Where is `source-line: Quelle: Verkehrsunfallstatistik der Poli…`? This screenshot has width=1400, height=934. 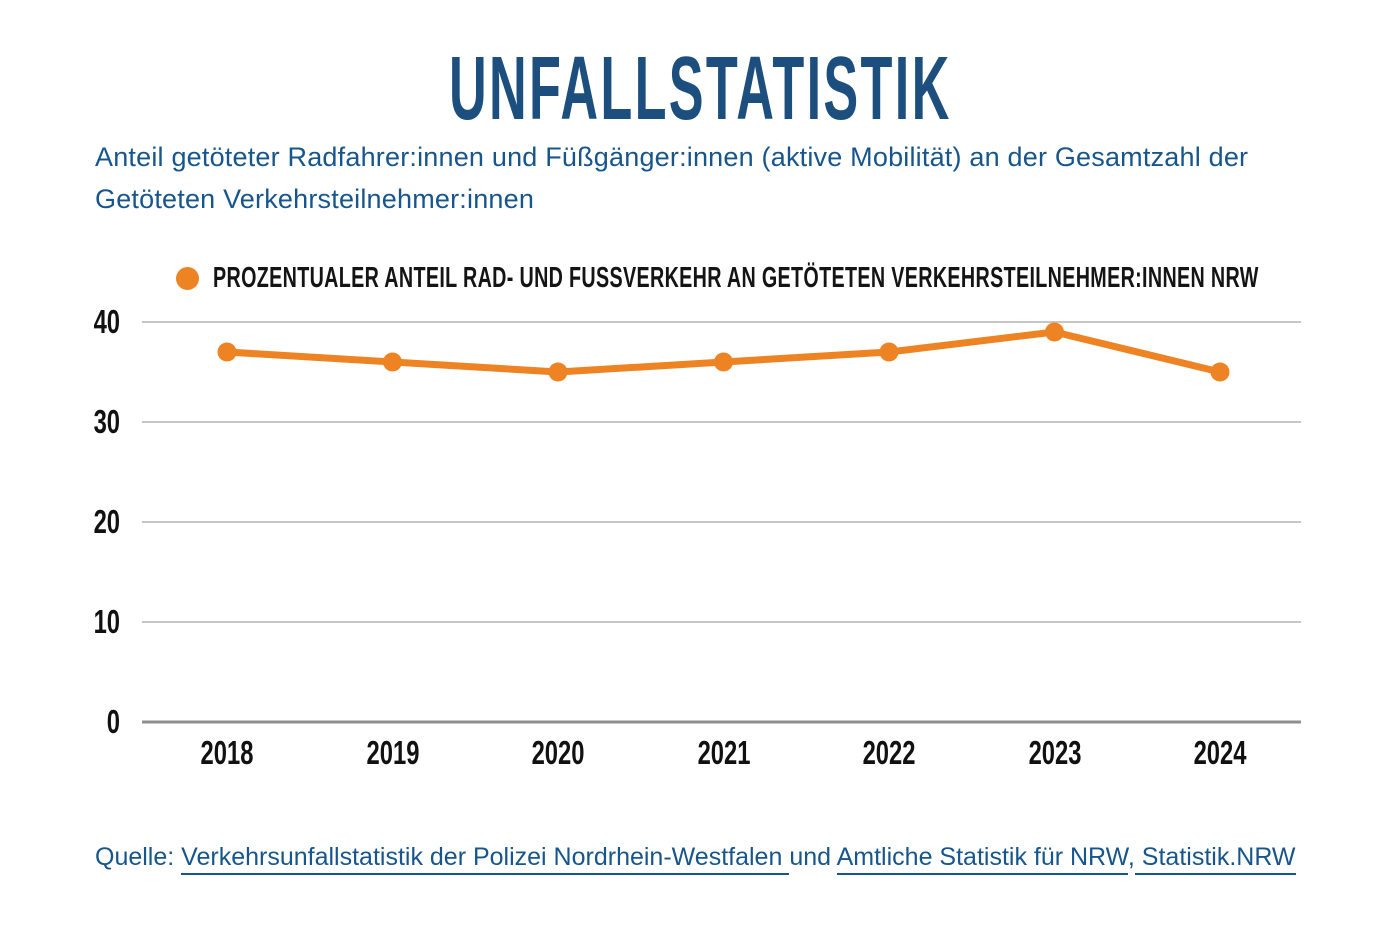
source-line: Quelle: Verkehrsunfallstatistik der Poli… is located at coordinates (695, 857).